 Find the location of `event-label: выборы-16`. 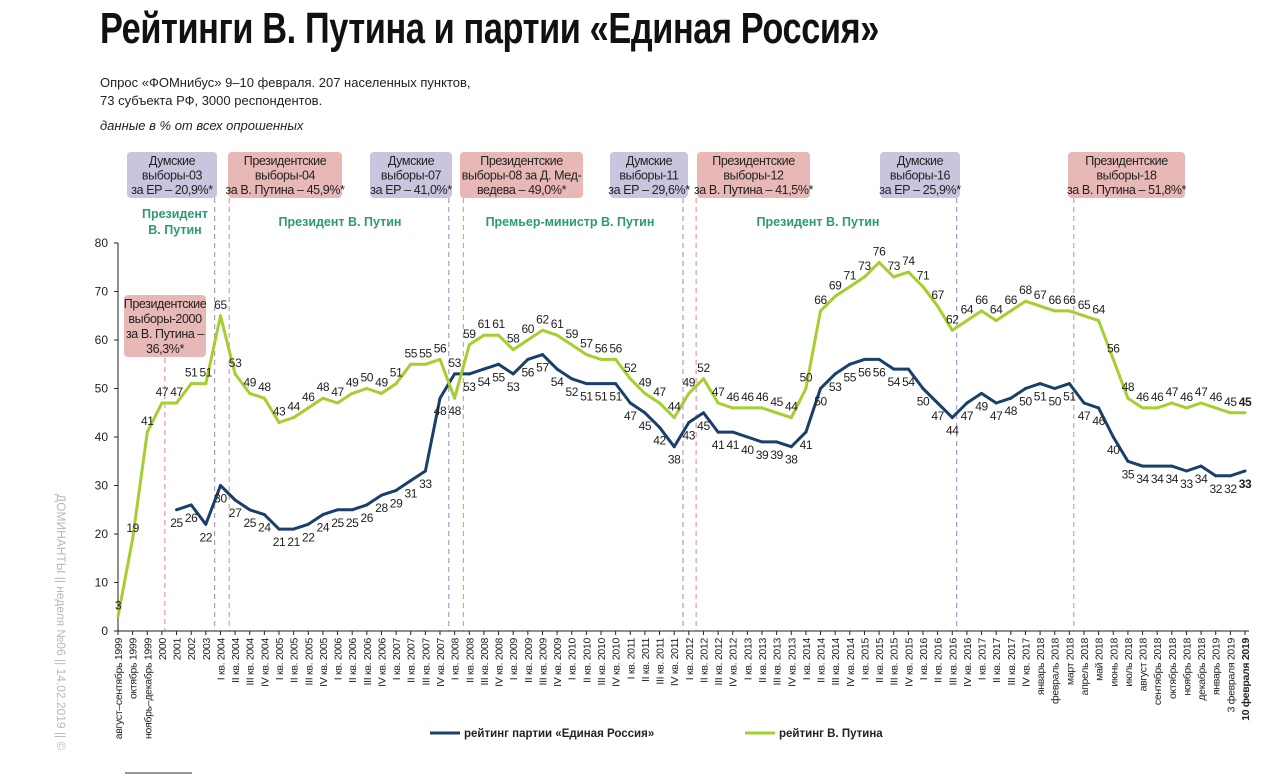

event-label: выборы-16 is located at coordinates (920, 176).